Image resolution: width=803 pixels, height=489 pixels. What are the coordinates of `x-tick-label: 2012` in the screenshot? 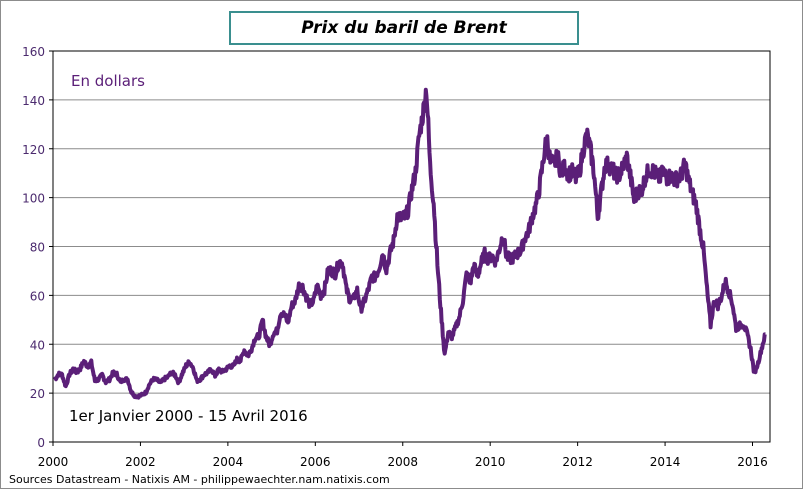 It's located at (577, 462).